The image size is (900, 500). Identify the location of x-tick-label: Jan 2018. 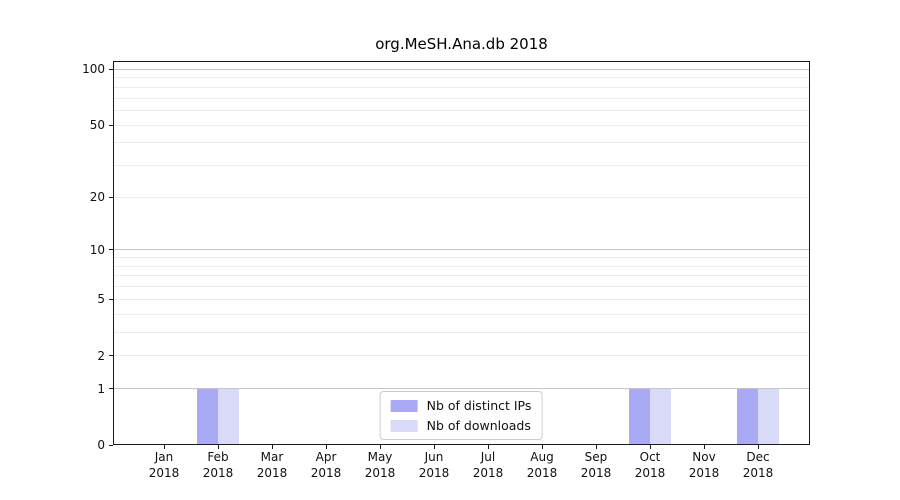
(164, 465).